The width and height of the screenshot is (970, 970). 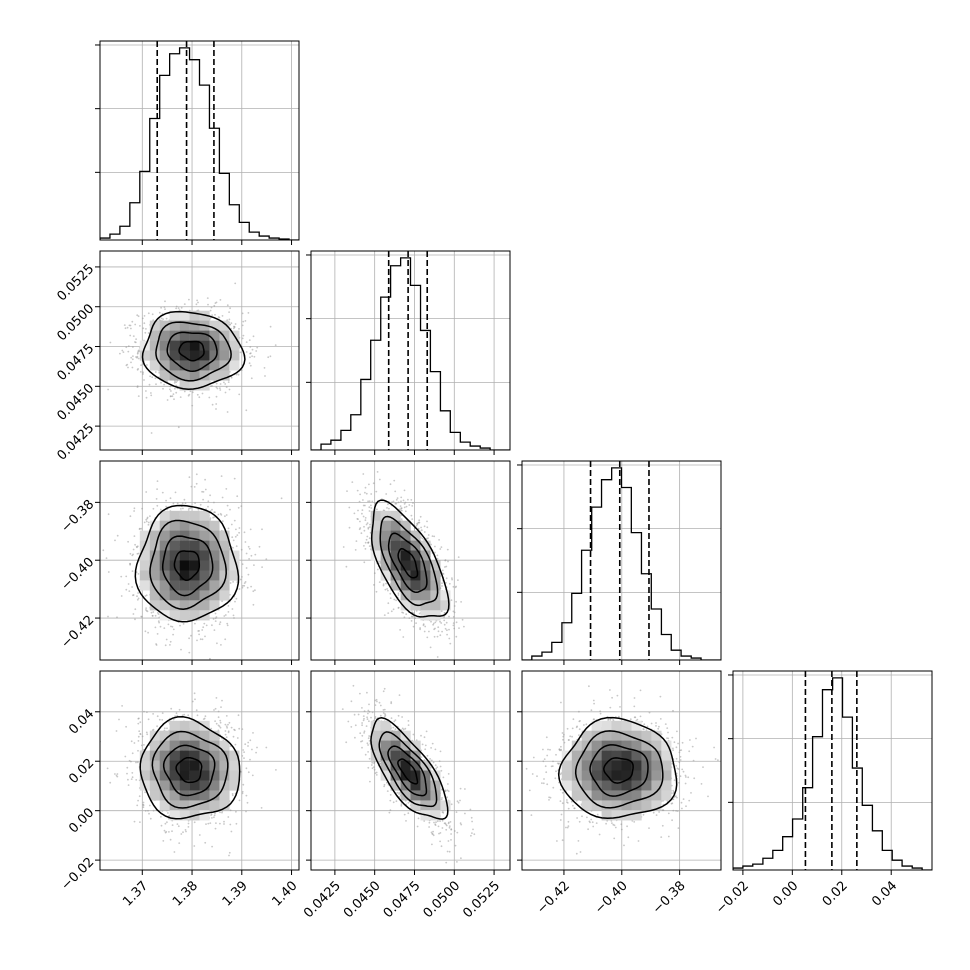 I want to click on joint-p1-p2, so click(x=403, y=564).